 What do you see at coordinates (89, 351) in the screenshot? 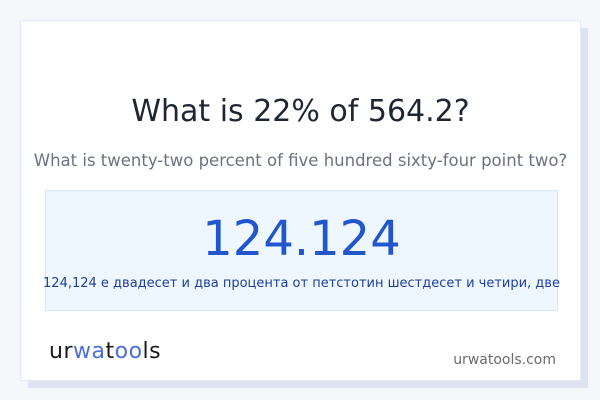
I see `logo-part: wa` at bounding box center [89, 351].